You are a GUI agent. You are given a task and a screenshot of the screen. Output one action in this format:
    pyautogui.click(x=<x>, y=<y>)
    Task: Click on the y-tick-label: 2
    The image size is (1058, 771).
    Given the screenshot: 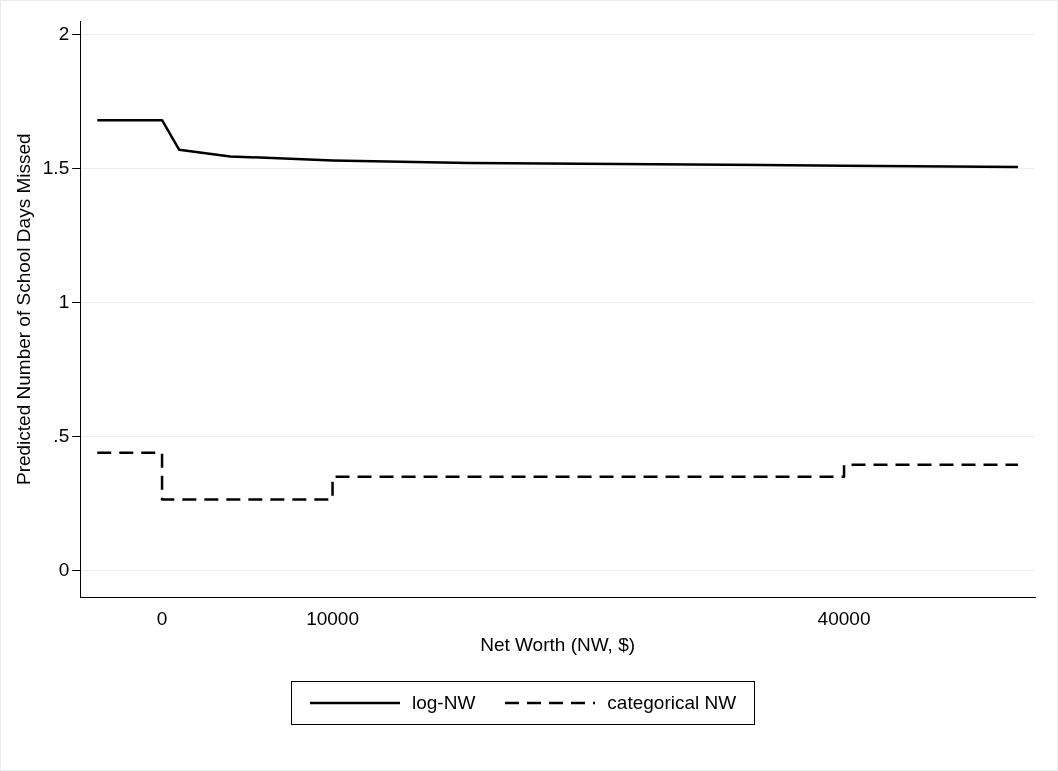 What is the action you would take?
    pyautogui.click(x=64, y=33)
    